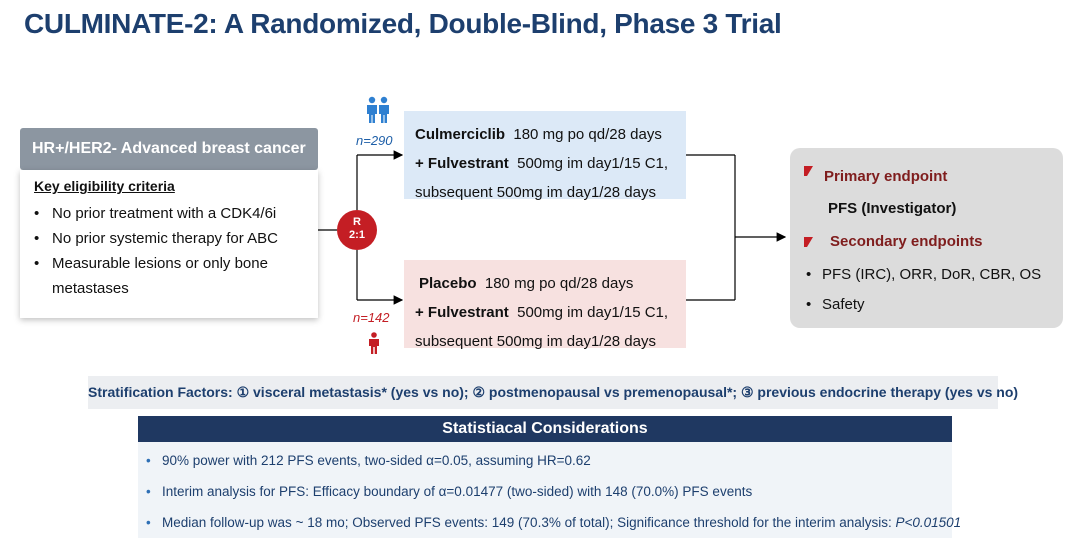 Image resolution: width=1080 pixels, height=549 pixels. What do you see at coordinates (90, 288) in the screenshot?
I see `eligibility-item-continuation: metastases` at bounding box center [90, 288].